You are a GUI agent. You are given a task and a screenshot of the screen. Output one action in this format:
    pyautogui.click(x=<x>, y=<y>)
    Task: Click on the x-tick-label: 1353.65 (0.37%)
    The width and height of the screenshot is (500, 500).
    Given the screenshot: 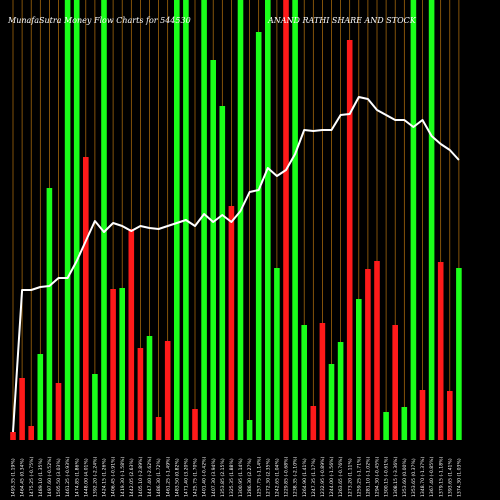 What is the action you would take?
    pyautogui.click(x=414, y=477)
    